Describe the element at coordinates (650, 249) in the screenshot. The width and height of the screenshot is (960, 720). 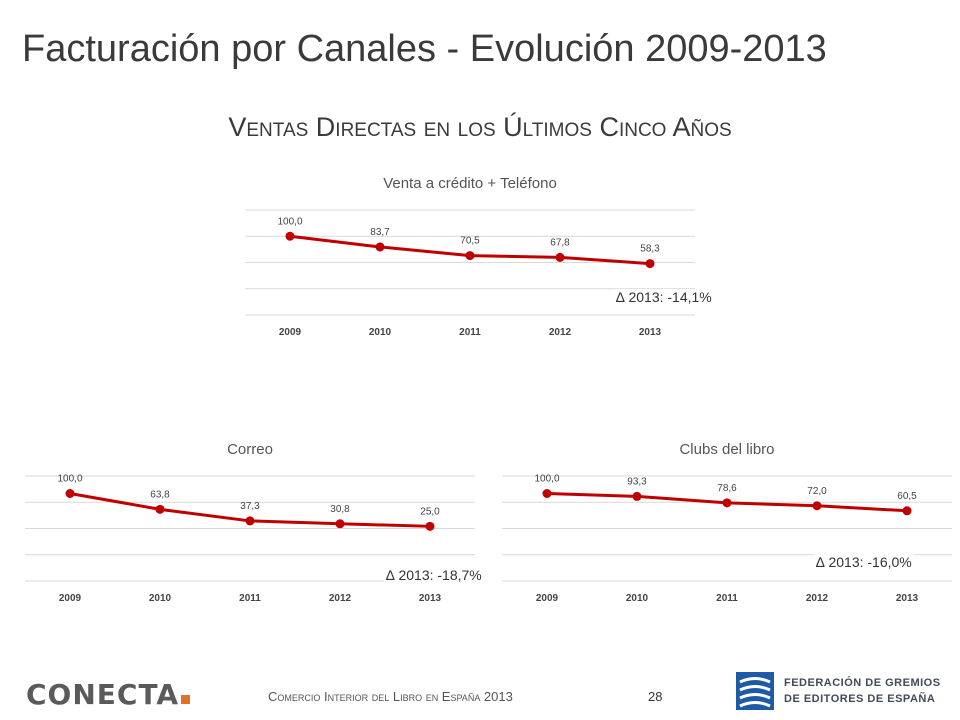
I see `data-label: 58,3` at that location.